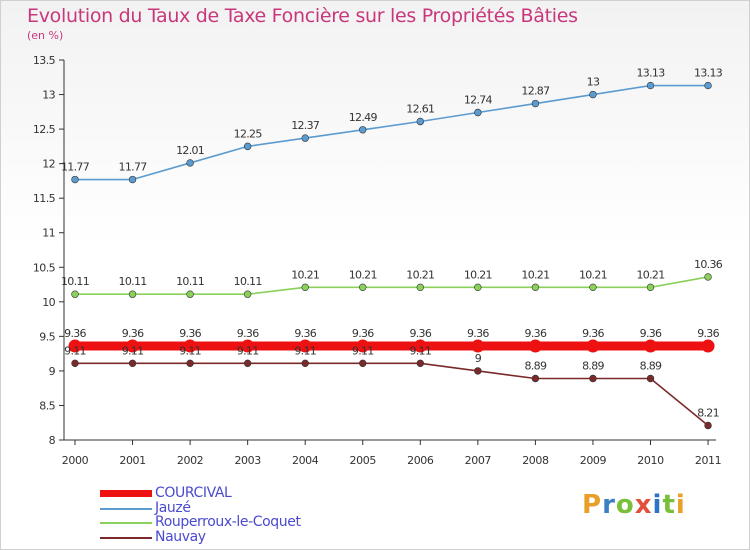 The width and height of the screenshot is (750, 550). Describe the element at coordinates (650, 460) in the screenshot. I see `x-tick-label: 2010` at that location.